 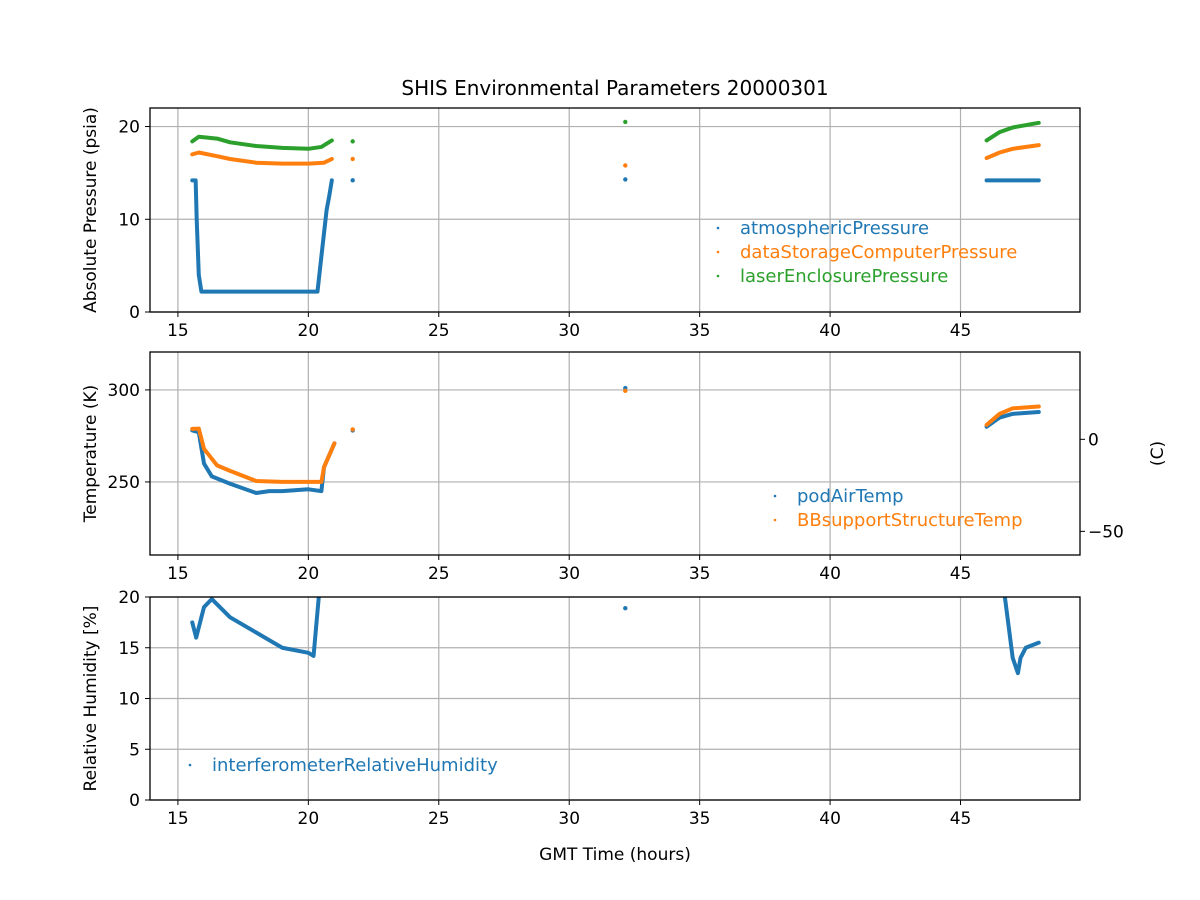 I want to click on data-series-atmosphericPressure, so click(x=262, y=236).